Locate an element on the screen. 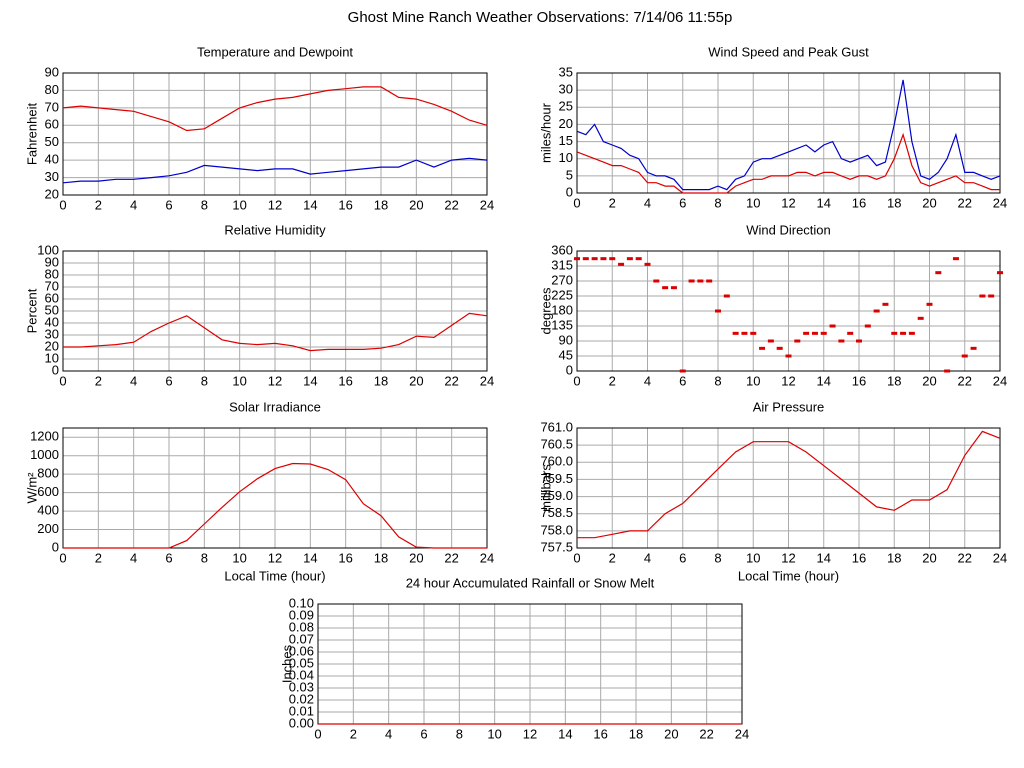 This screenshot has height=768, width=1024. y-tick-label: 0.04 is located at coordinates (301, 674).